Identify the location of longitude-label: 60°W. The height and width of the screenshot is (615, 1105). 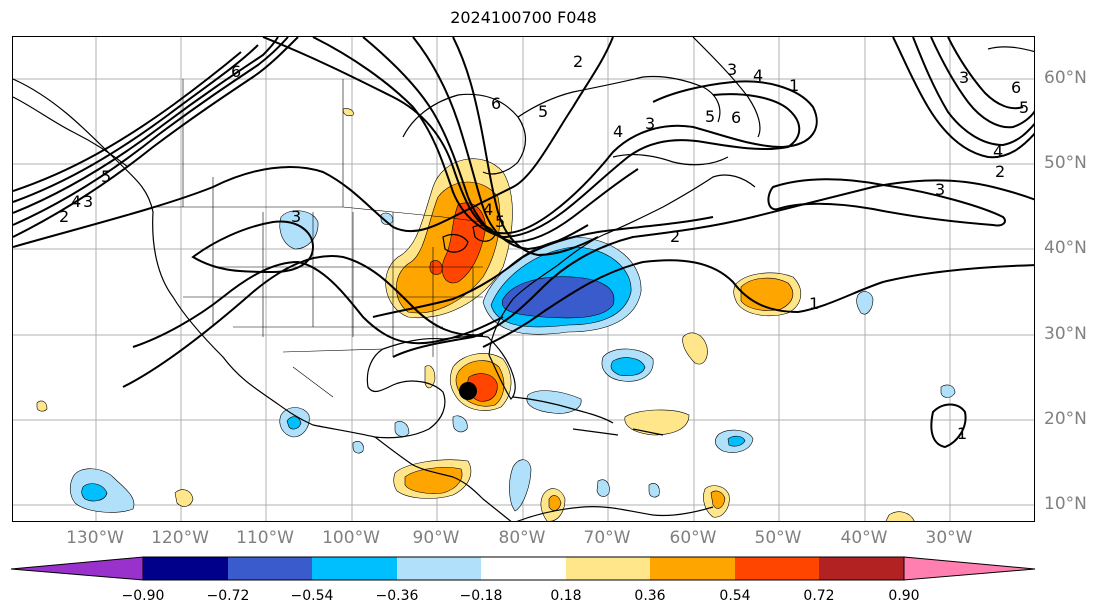
(693, 538).